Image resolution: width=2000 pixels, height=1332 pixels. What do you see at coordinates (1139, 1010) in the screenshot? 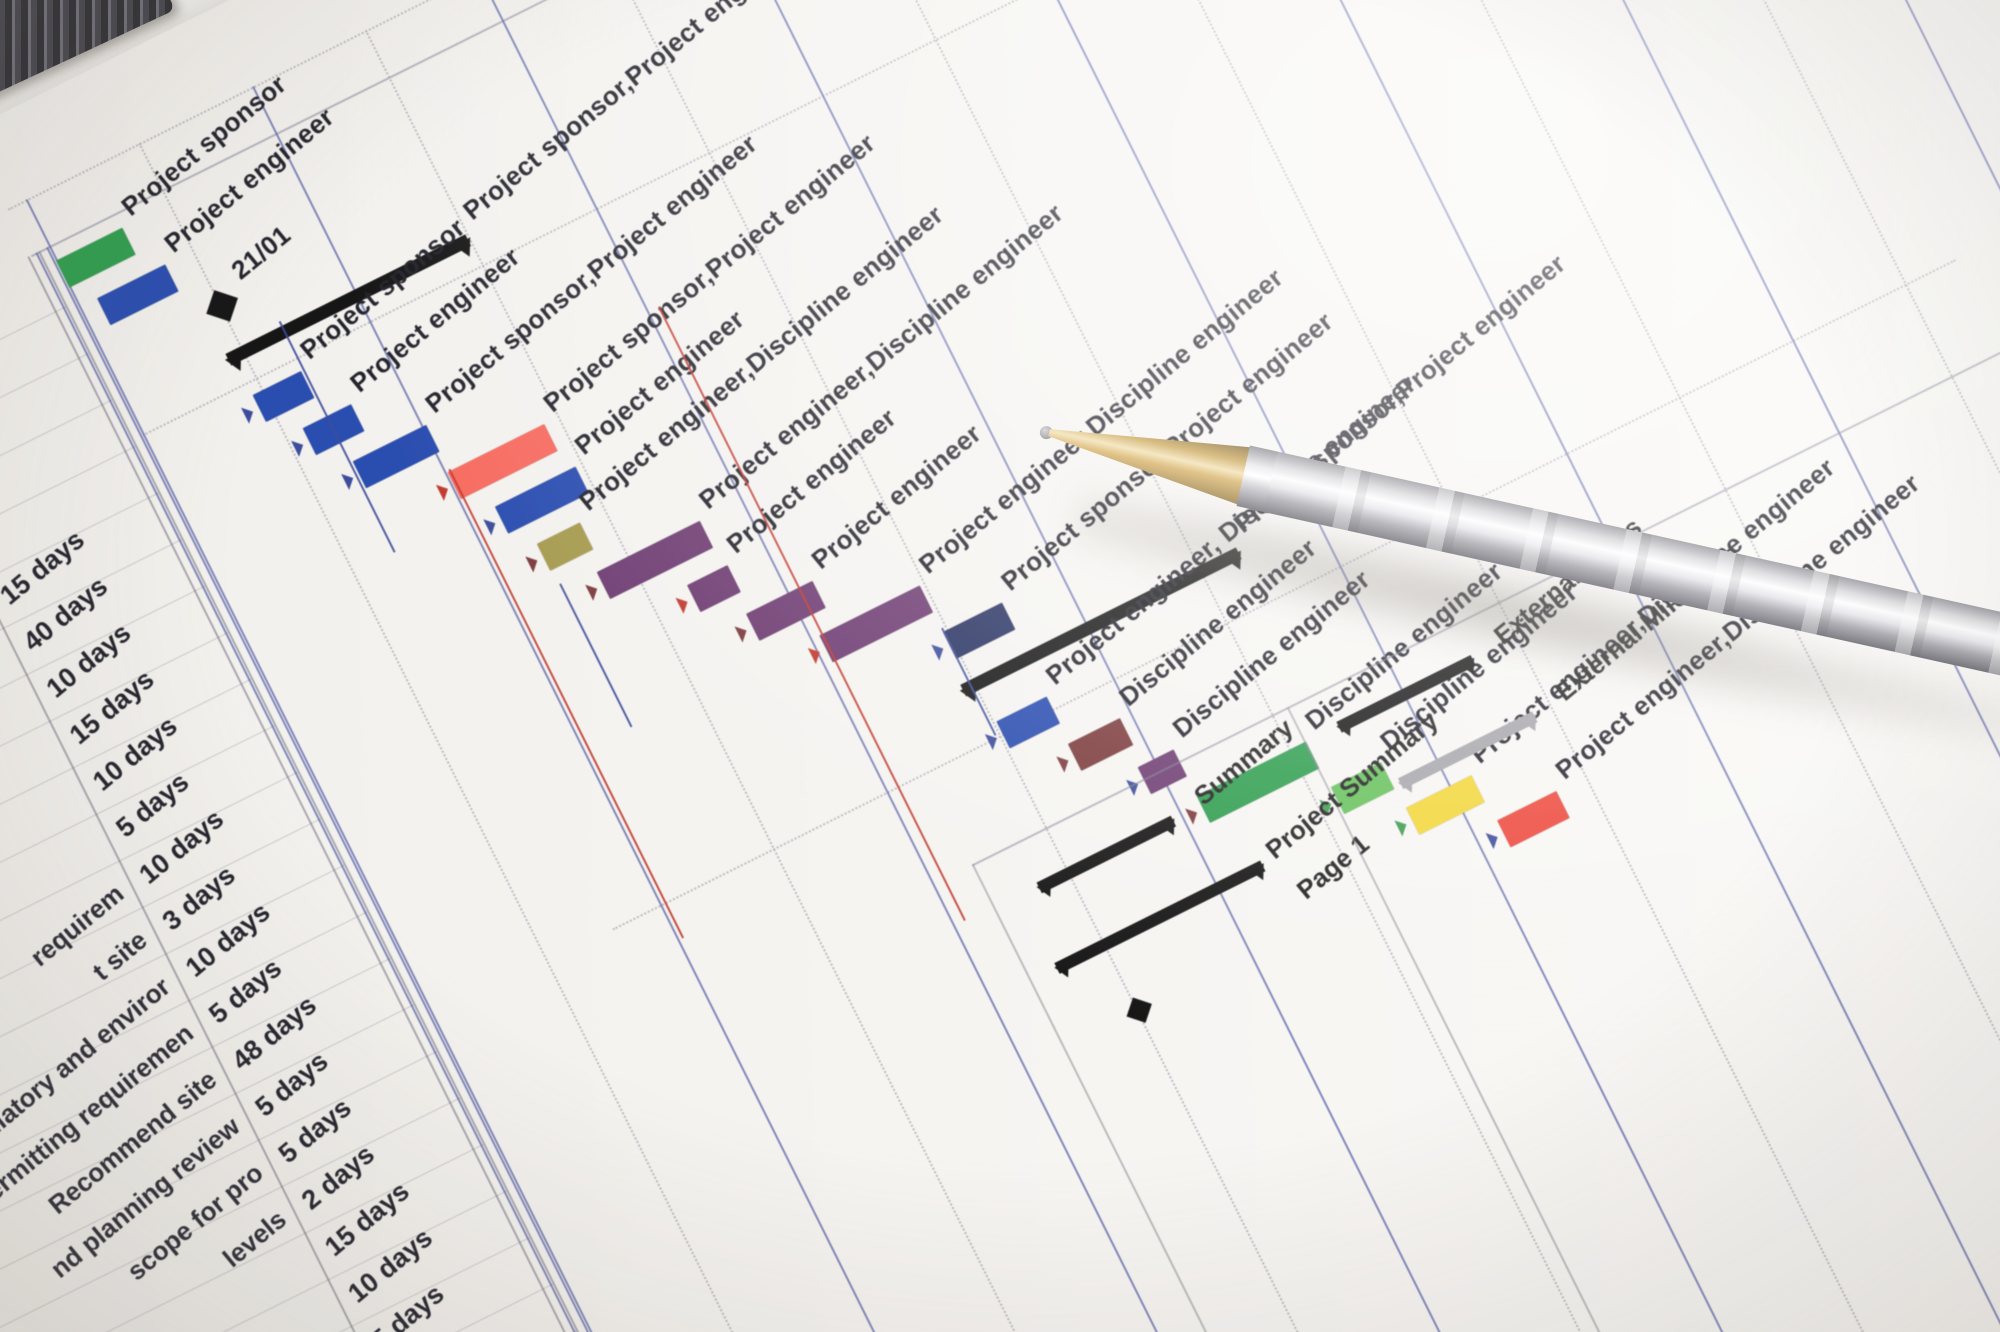
I see `milestone-diamond-glyph` at bounding box center [1139, 1010].